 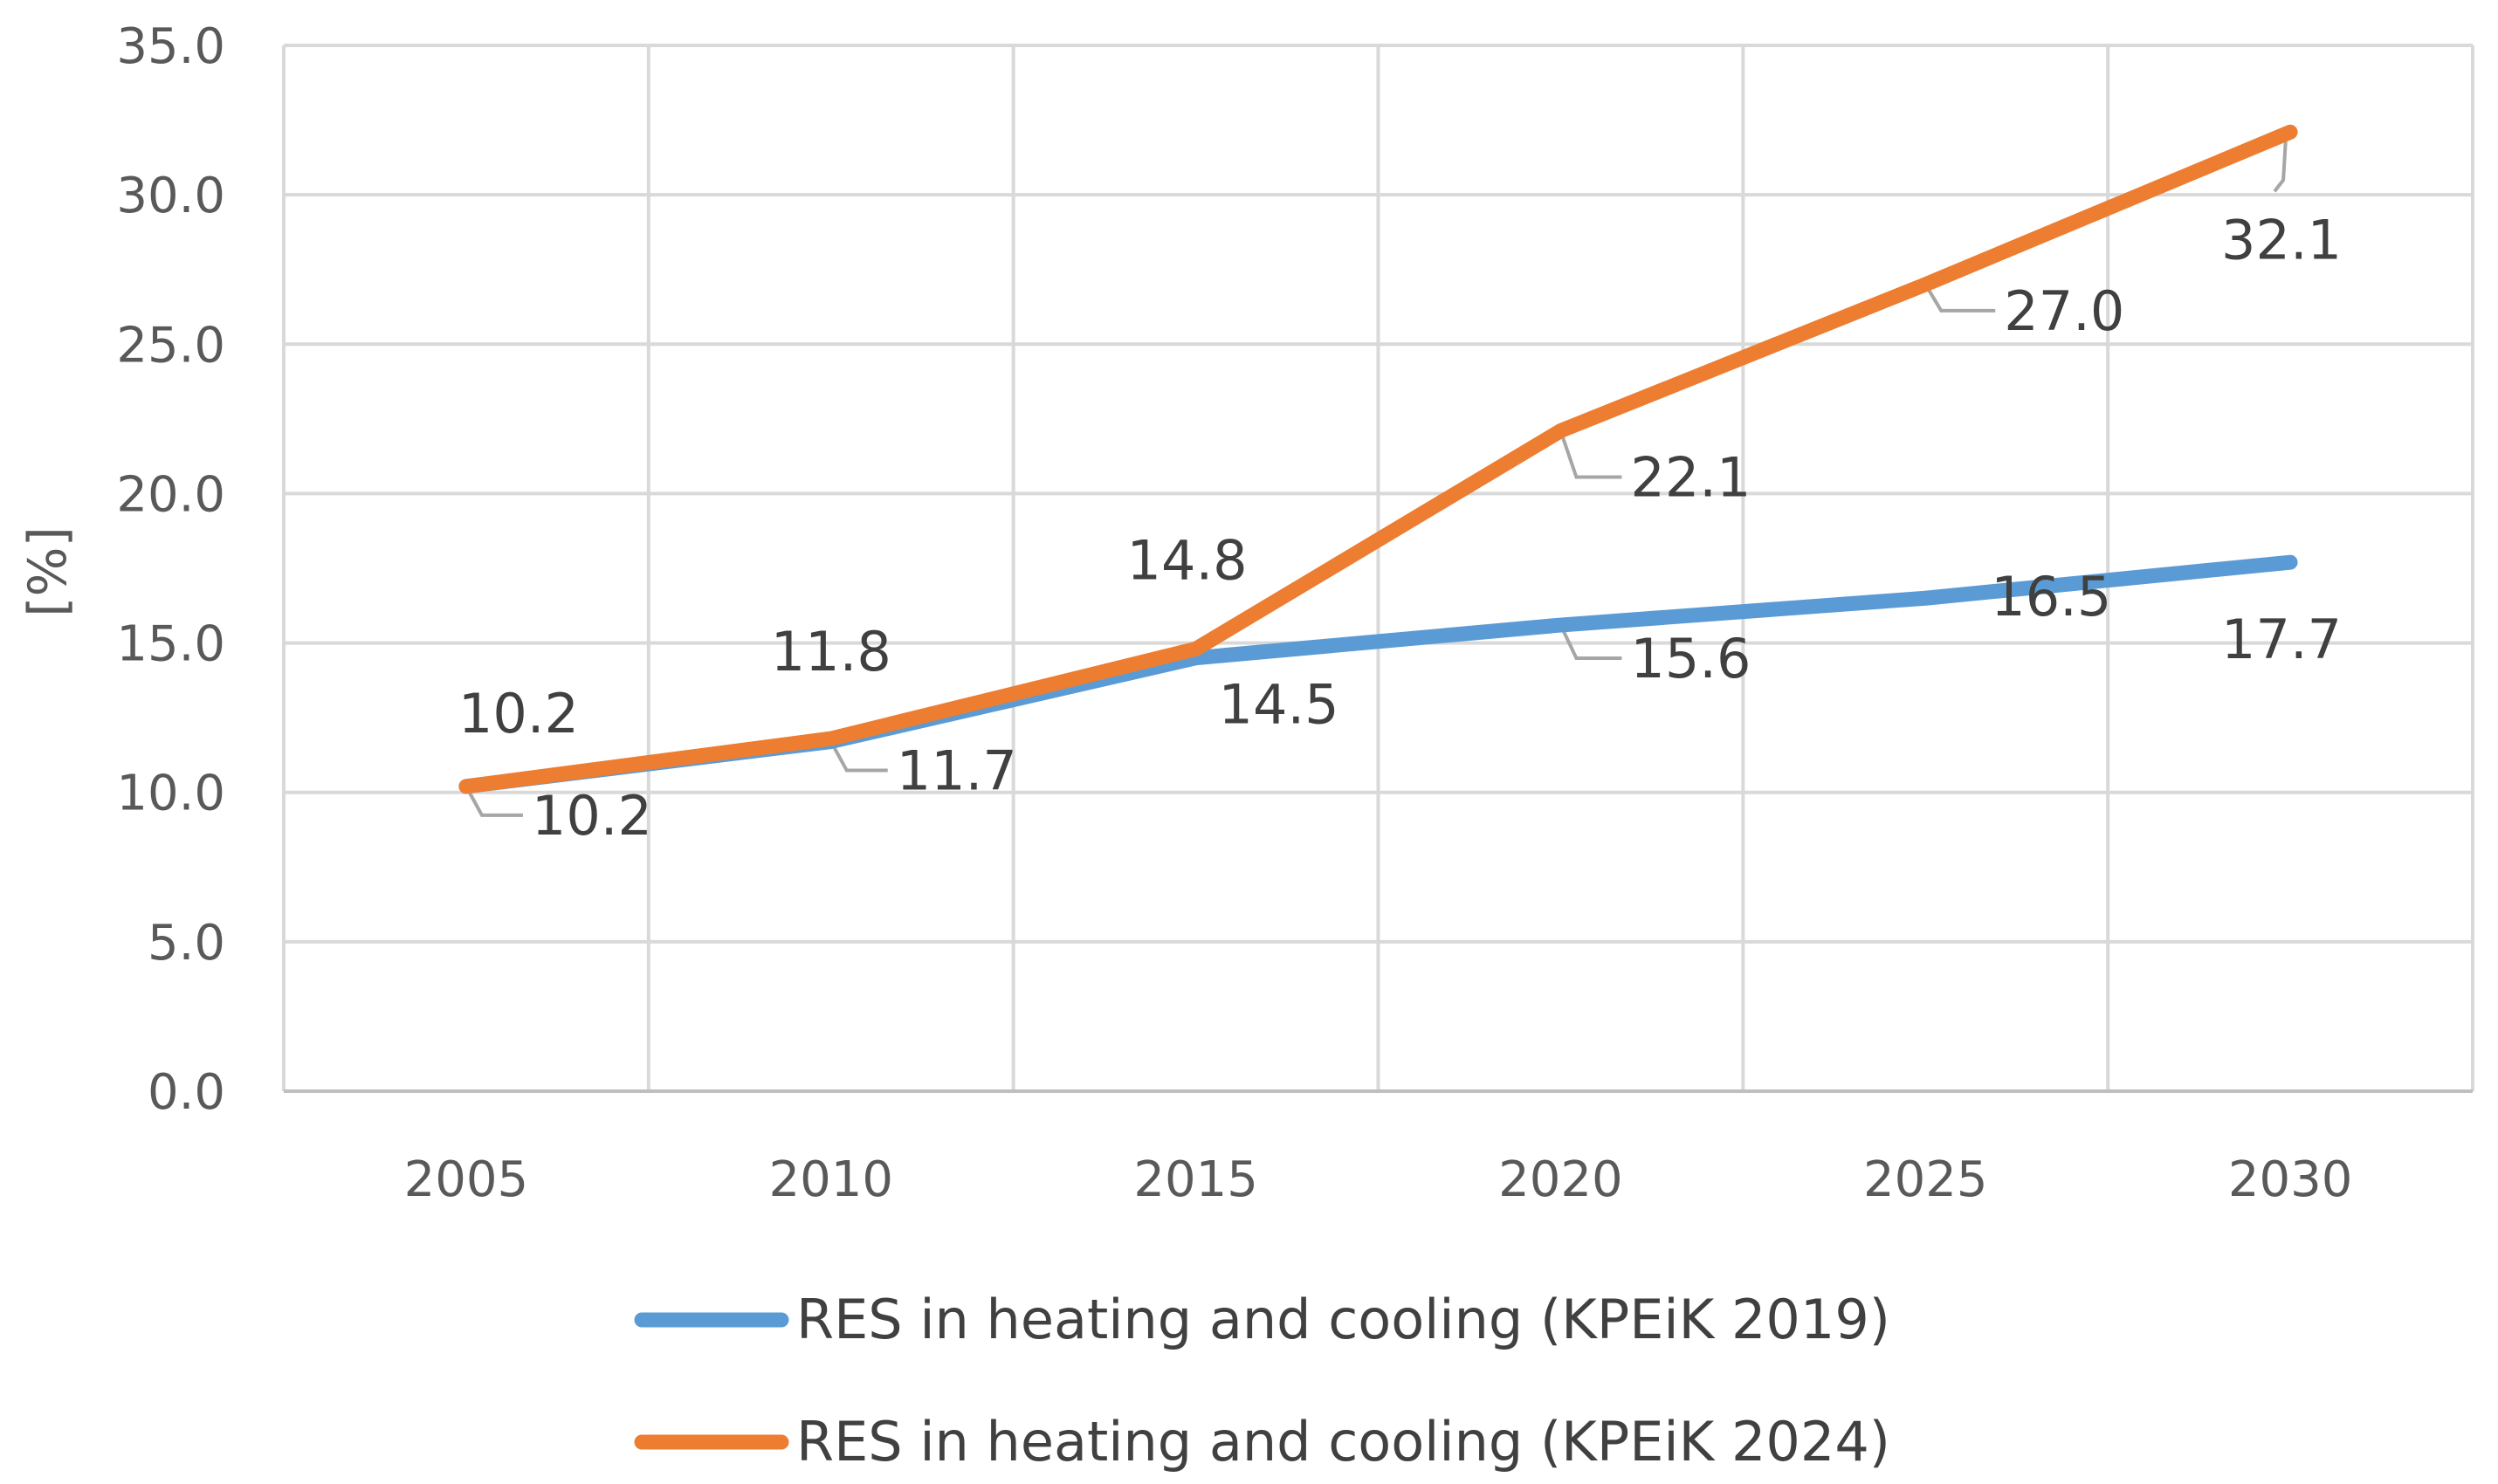 I want to click on data-label-s1-2015: 14.8, so click(x=1187, y=560).